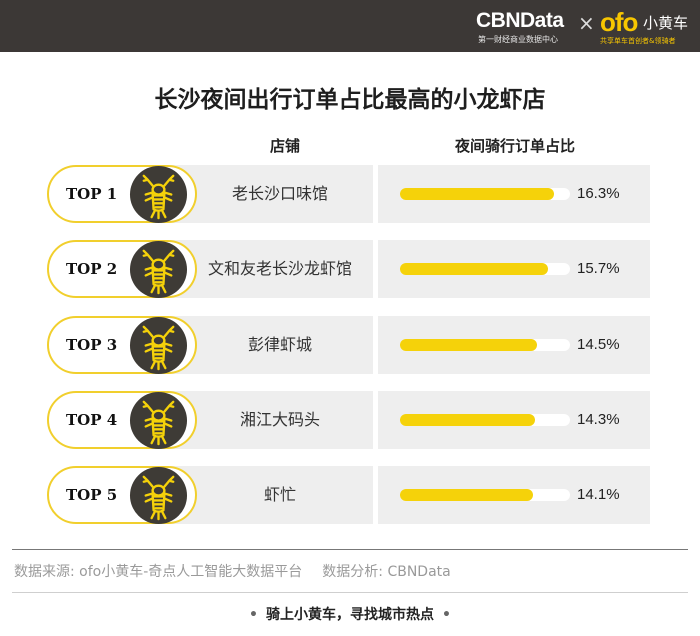 The height and width of the screenshot is (636, 700). Describe the element at coordinates (279, 193) in the screenshot. I see `store-name: 老长沙口味馆` at that location.